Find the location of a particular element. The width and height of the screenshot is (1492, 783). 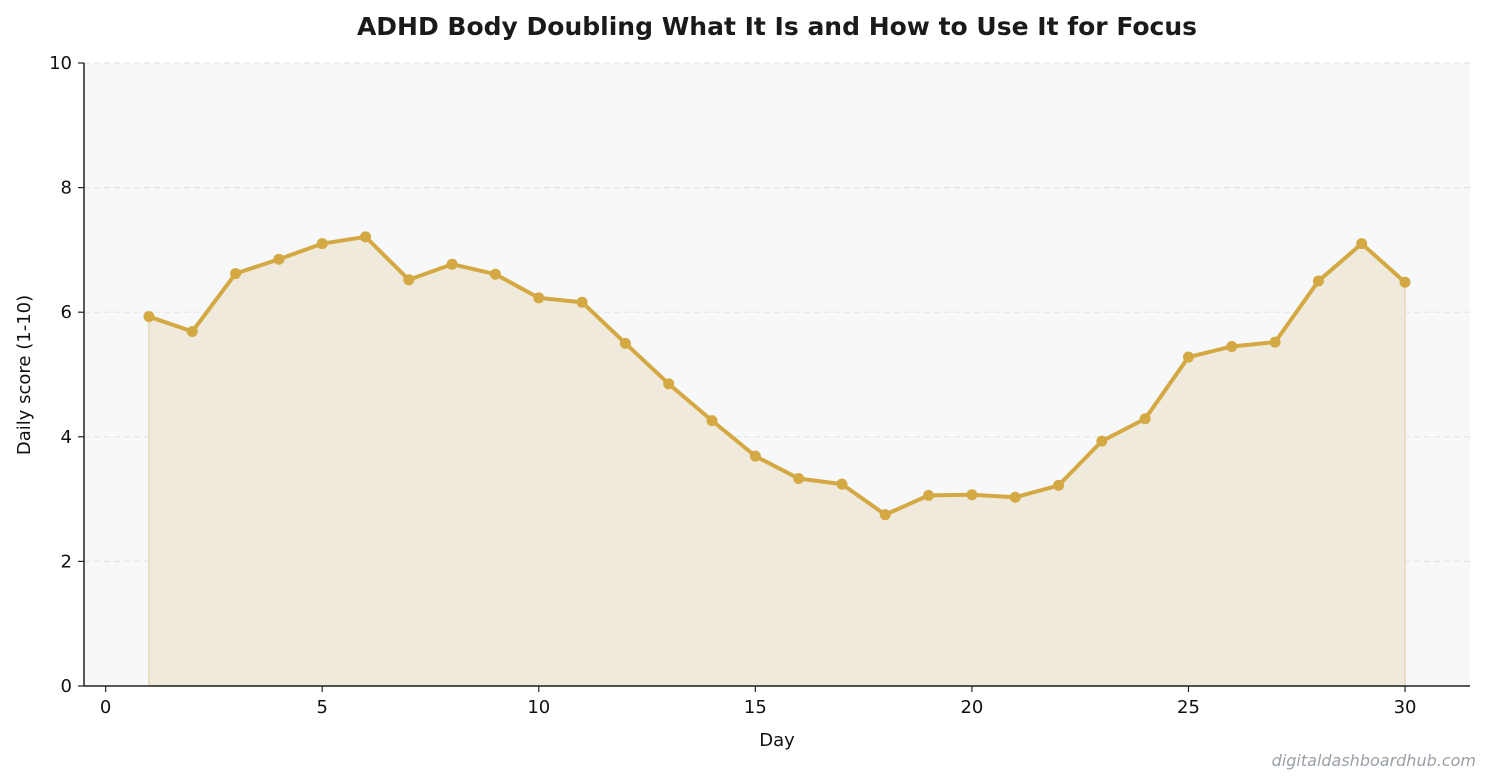

y-tick-label: 10 is located at coordinates (60, 63).